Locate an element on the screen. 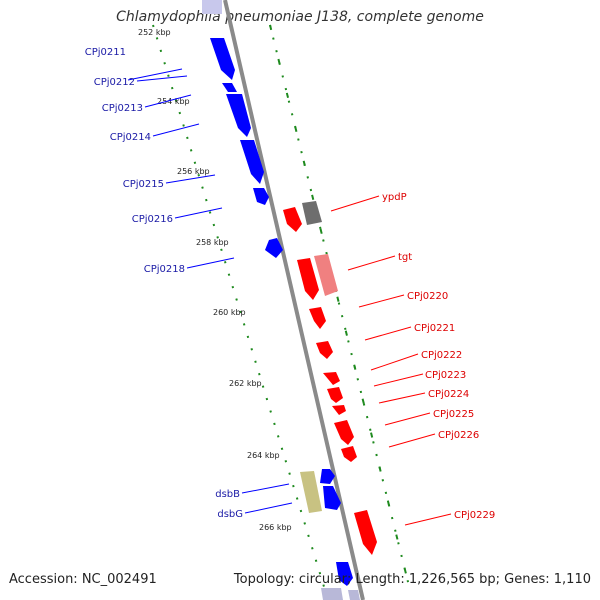 The image size is (600, 600). callout-line-cpj0221 is located at coordinates (388, 333).